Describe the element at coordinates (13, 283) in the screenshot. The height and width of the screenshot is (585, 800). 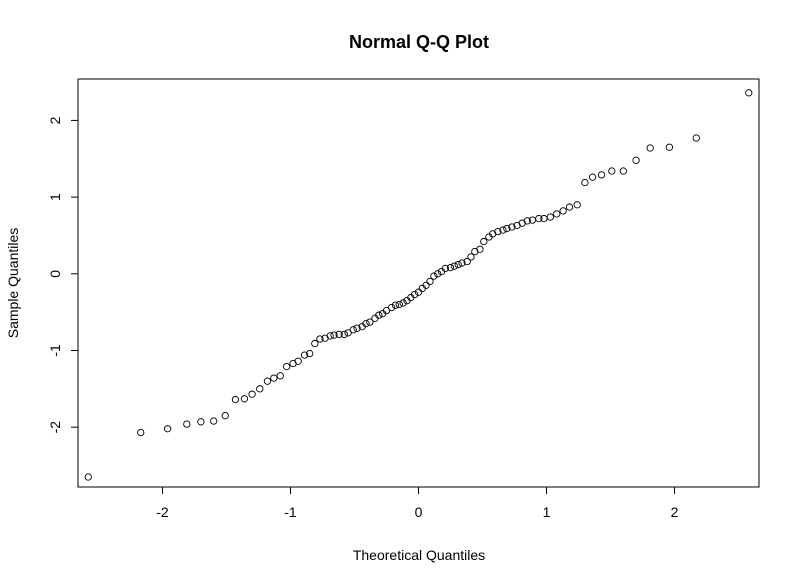
I see `y-axis-label: Sample Quantiles` at that location.